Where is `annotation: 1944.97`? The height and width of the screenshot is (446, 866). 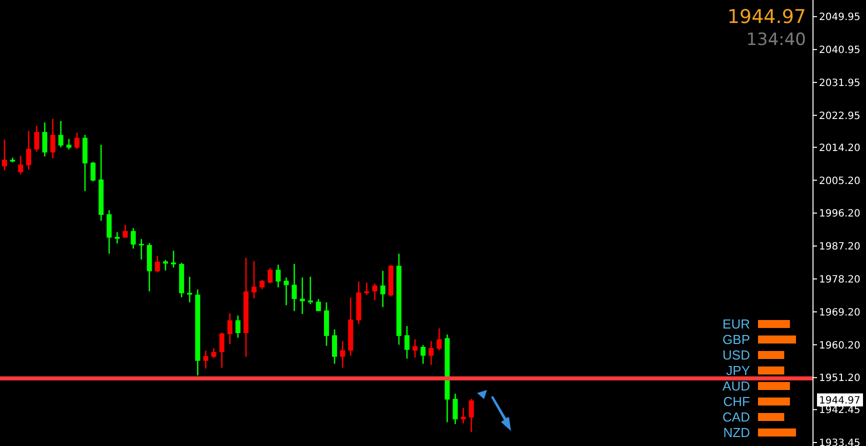
annotation: 1944.97 is located at coordinates (766, 17).